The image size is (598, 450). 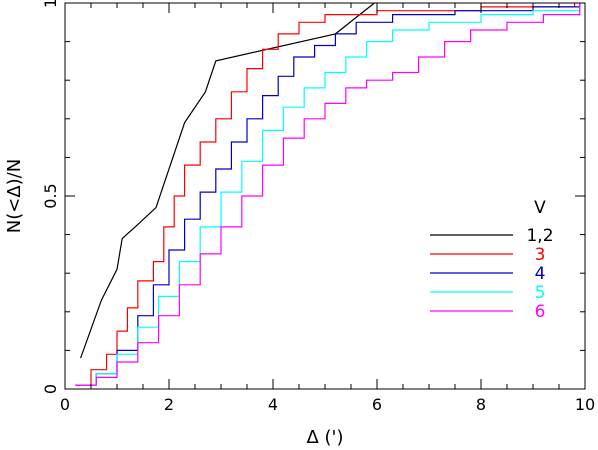 I want to click on y-tick-label: 0.5, so click(x=50, y=195).